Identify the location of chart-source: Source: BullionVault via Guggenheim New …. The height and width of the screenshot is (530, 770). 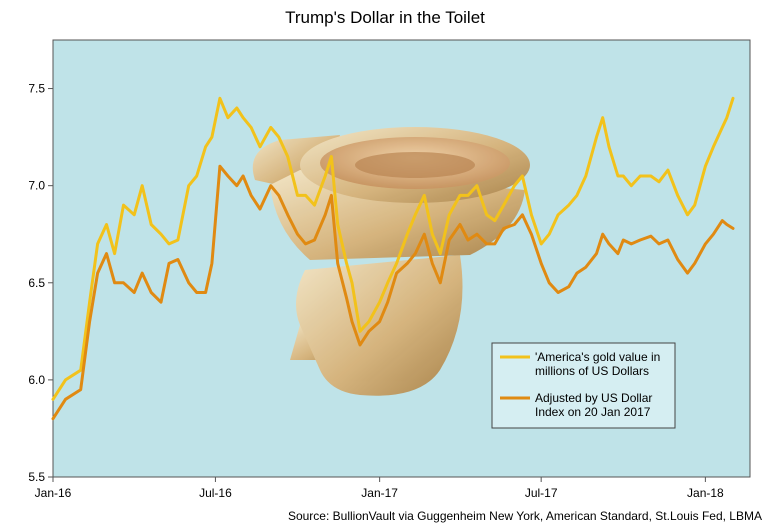
(524, 516).